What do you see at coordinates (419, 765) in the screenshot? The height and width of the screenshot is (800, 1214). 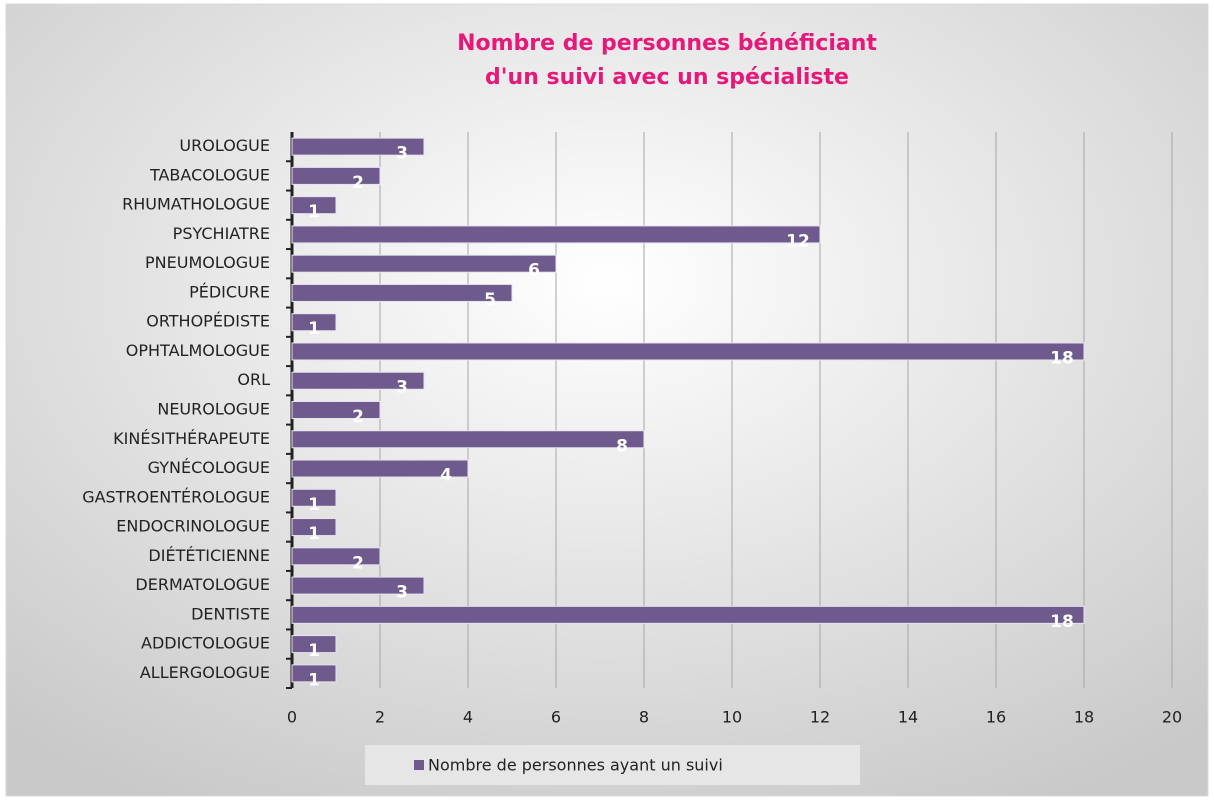 I see `legend-marker` at bounding box center [419, 765].